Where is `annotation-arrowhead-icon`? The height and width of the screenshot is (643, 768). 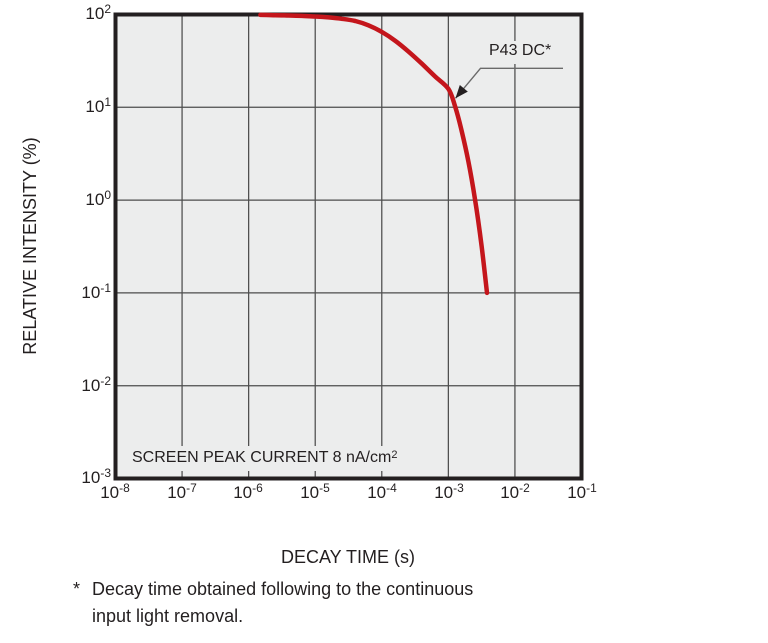 annotation-arrowhead-icon is located at coordinates (461, 91).